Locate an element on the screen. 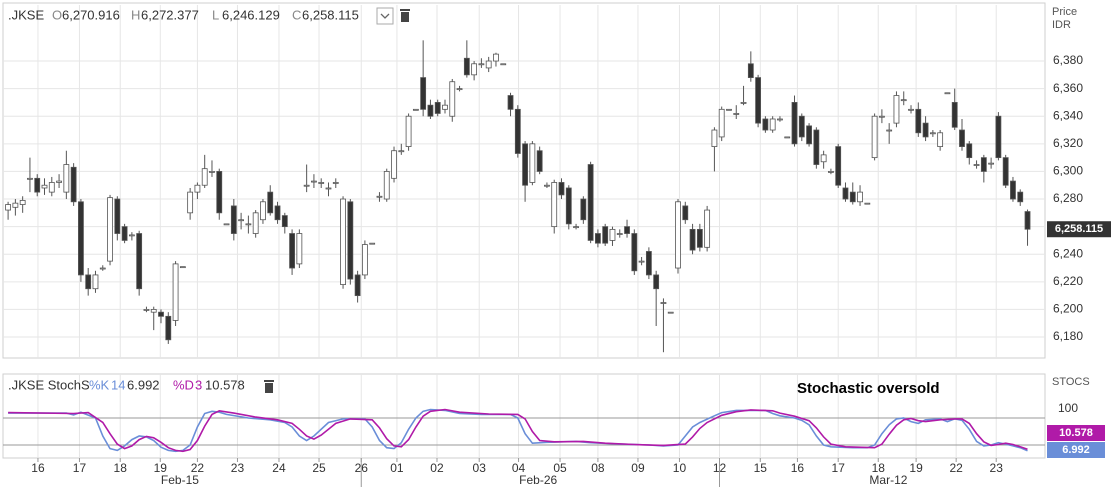 The image size is (1115, 489). x-tick-label: 02 is located at coordinates (437, 468).